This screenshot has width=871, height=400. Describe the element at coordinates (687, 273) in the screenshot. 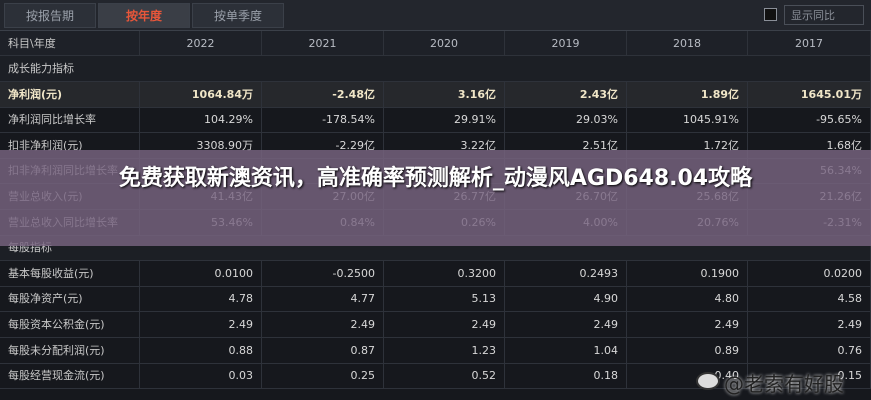

I see `value-cell: 0.1900` at that location.